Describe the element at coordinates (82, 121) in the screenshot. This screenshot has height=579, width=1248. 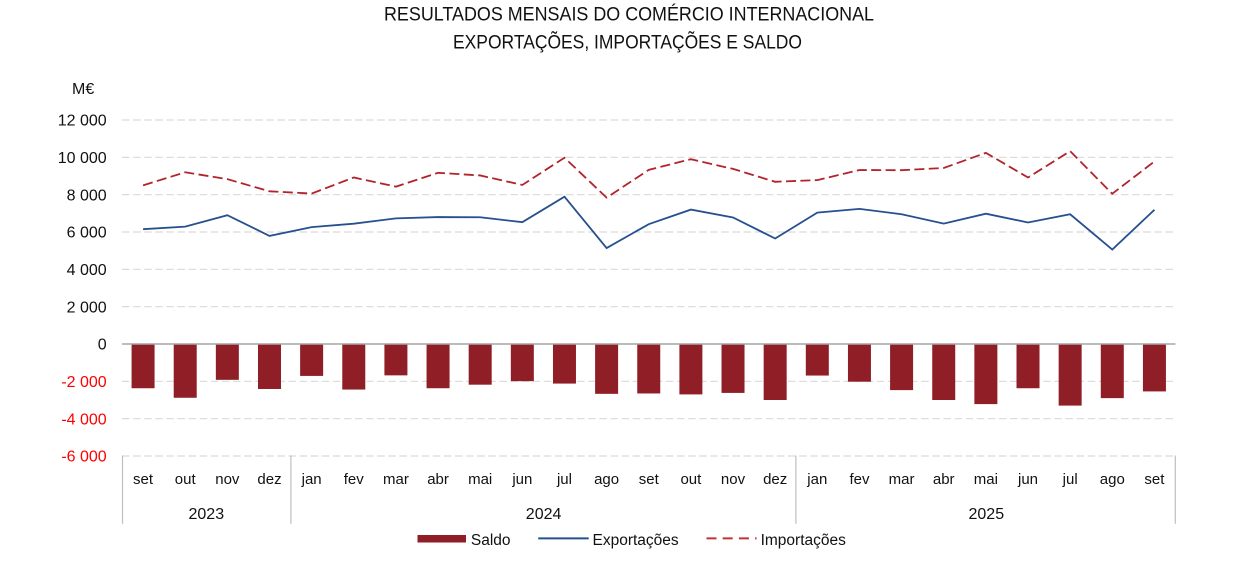
I see `svg-text: 12 000` at that location.